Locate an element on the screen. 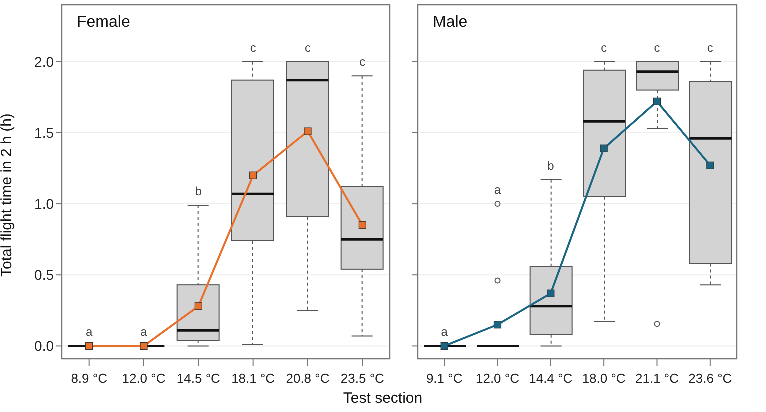 Image resolution: width=766 pixels, height=412 pixels. y-tick-label: 2.0 is located at coordinates (44, 62).